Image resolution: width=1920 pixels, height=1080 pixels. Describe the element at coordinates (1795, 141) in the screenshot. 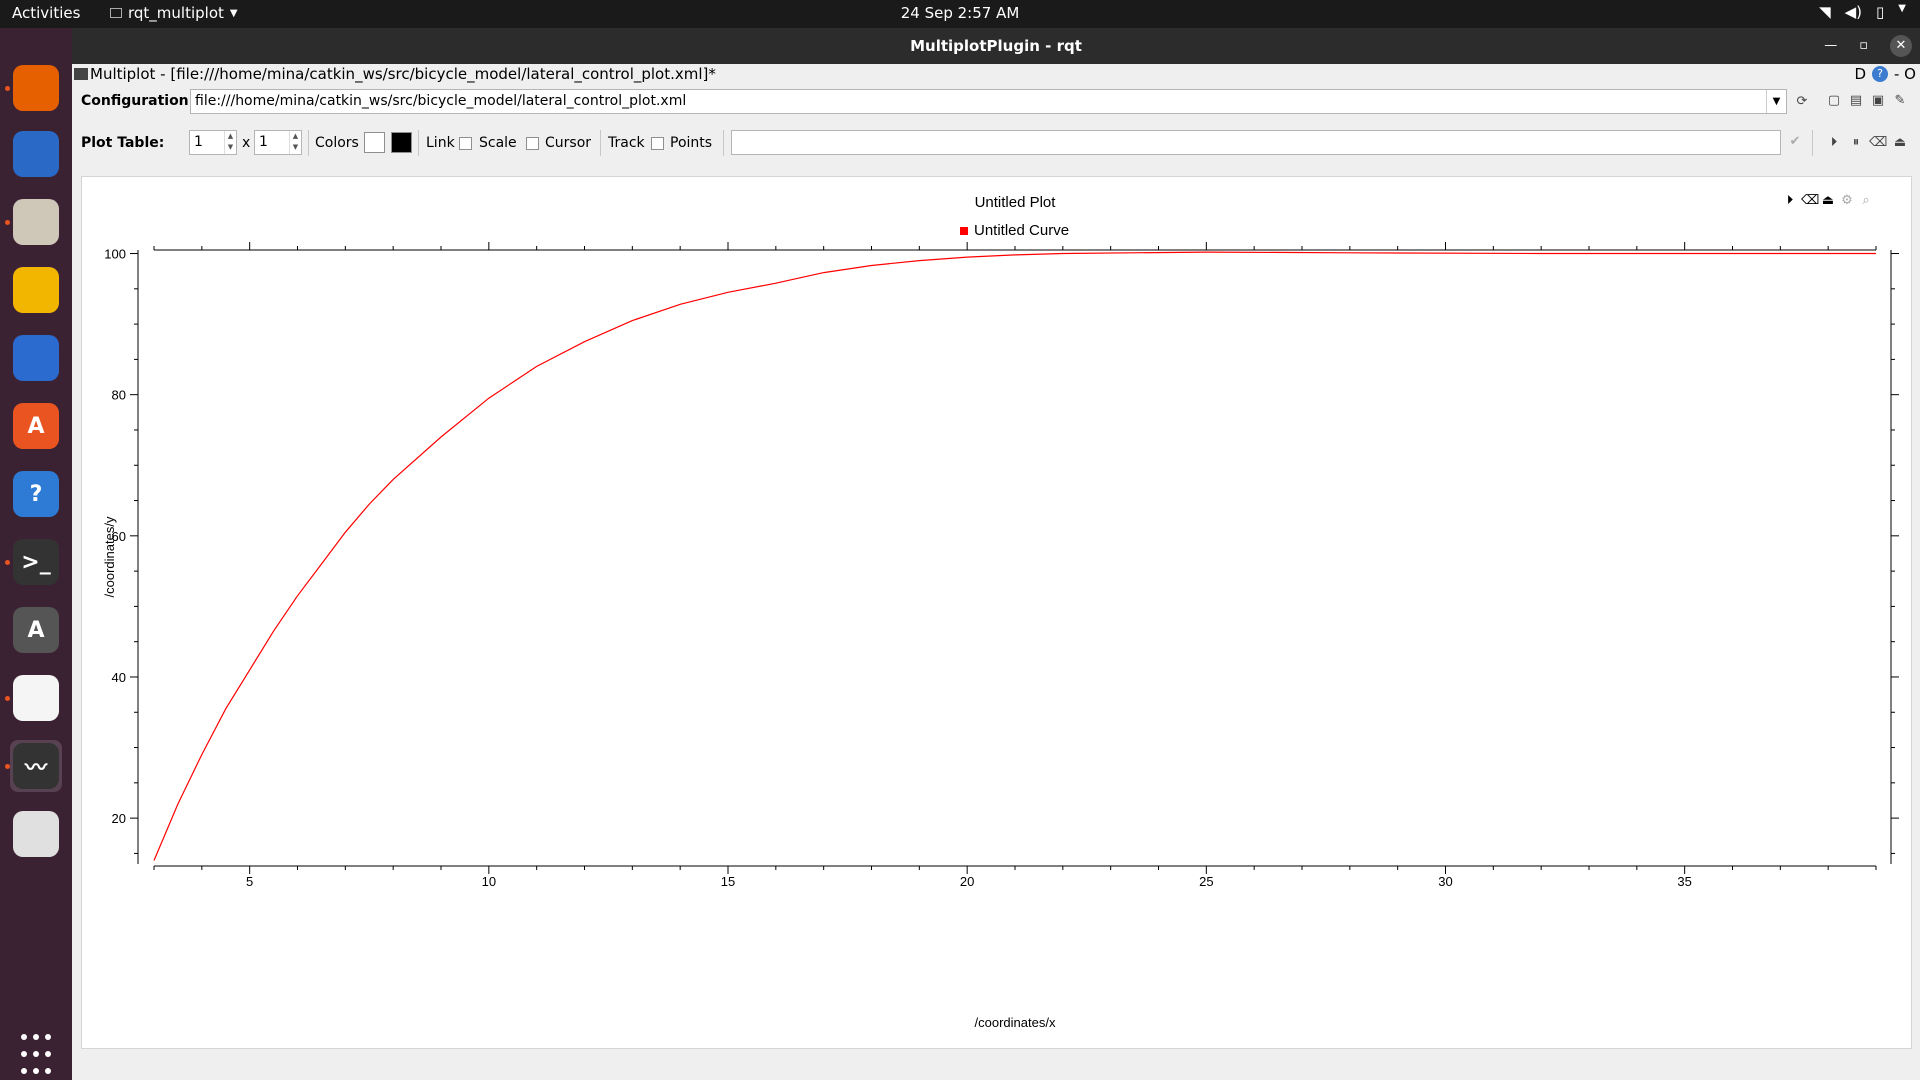

I see `checkmark-icon: ✔` at that location.